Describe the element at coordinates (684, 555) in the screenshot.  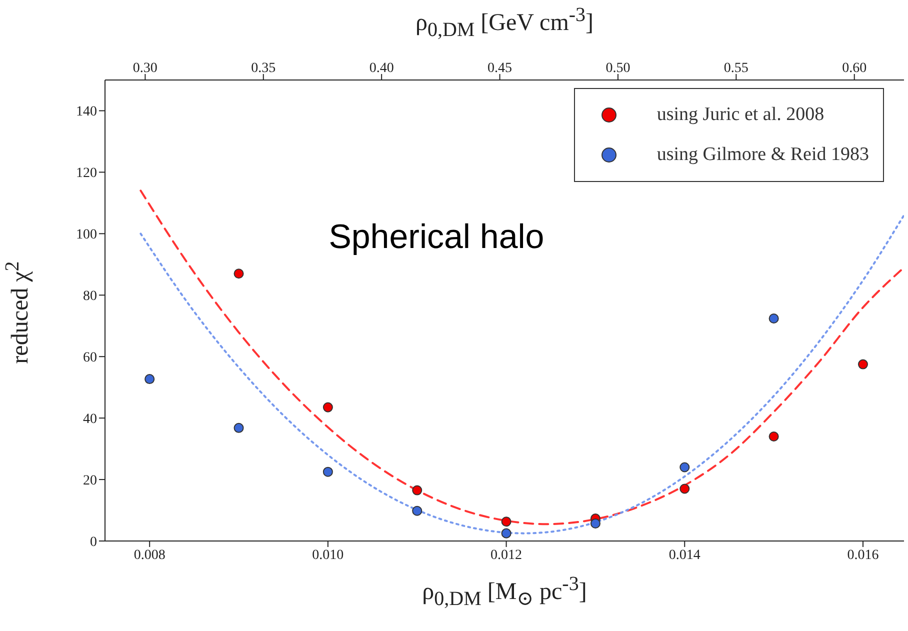
I see `x-tick-label: 0.014` at that location.